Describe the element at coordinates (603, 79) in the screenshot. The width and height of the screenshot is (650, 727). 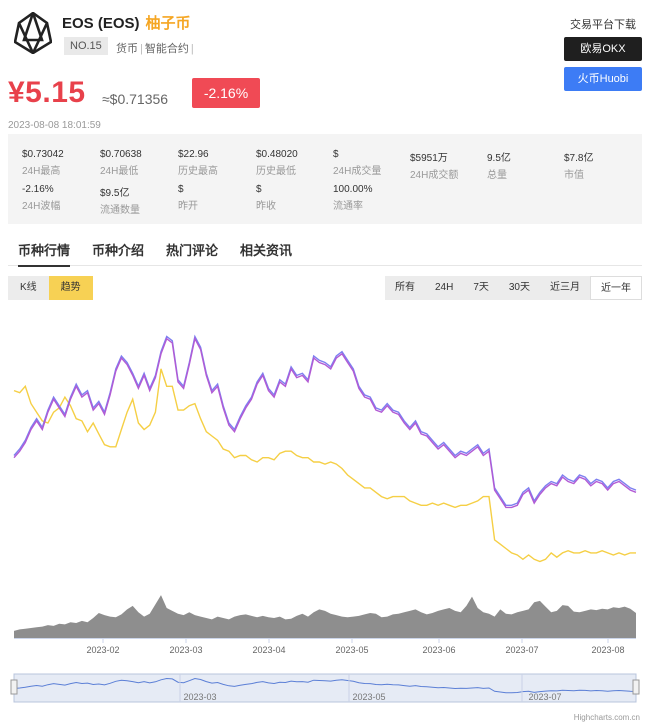
I see `huobi-download-button: 火币Huobi` at that location.